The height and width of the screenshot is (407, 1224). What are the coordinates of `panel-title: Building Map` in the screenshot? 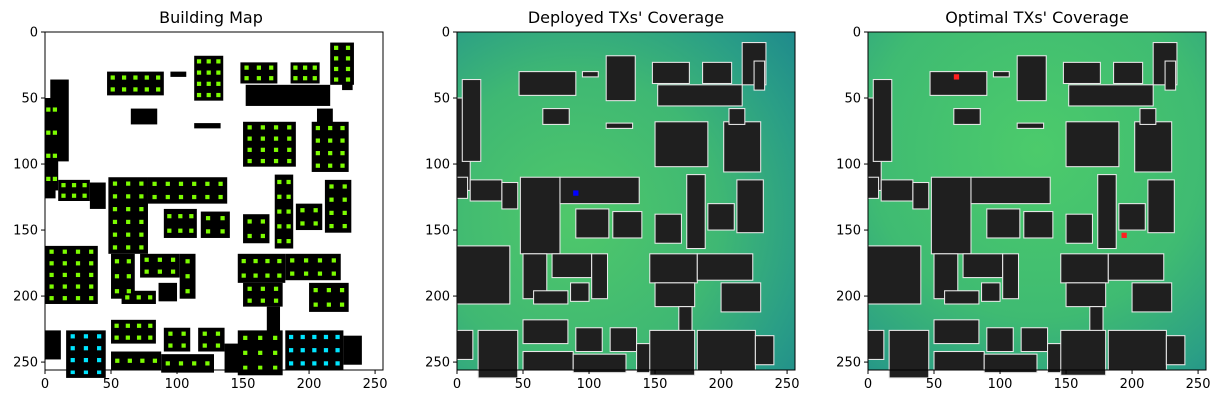 It's located at (211, 17).